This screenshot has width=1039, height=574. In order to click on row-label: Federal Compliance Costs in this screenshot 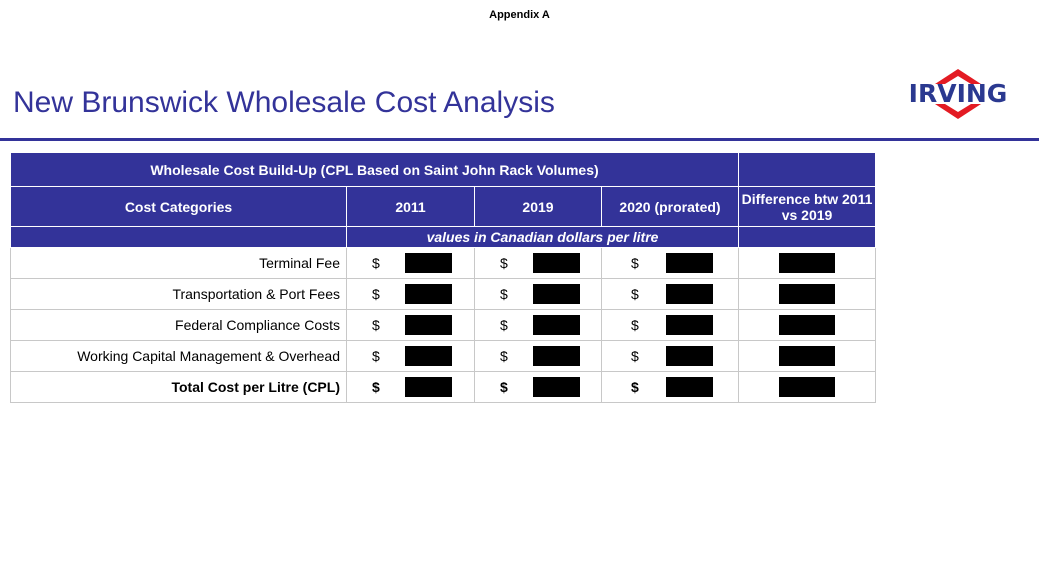, I will do `click(178, 325)`.